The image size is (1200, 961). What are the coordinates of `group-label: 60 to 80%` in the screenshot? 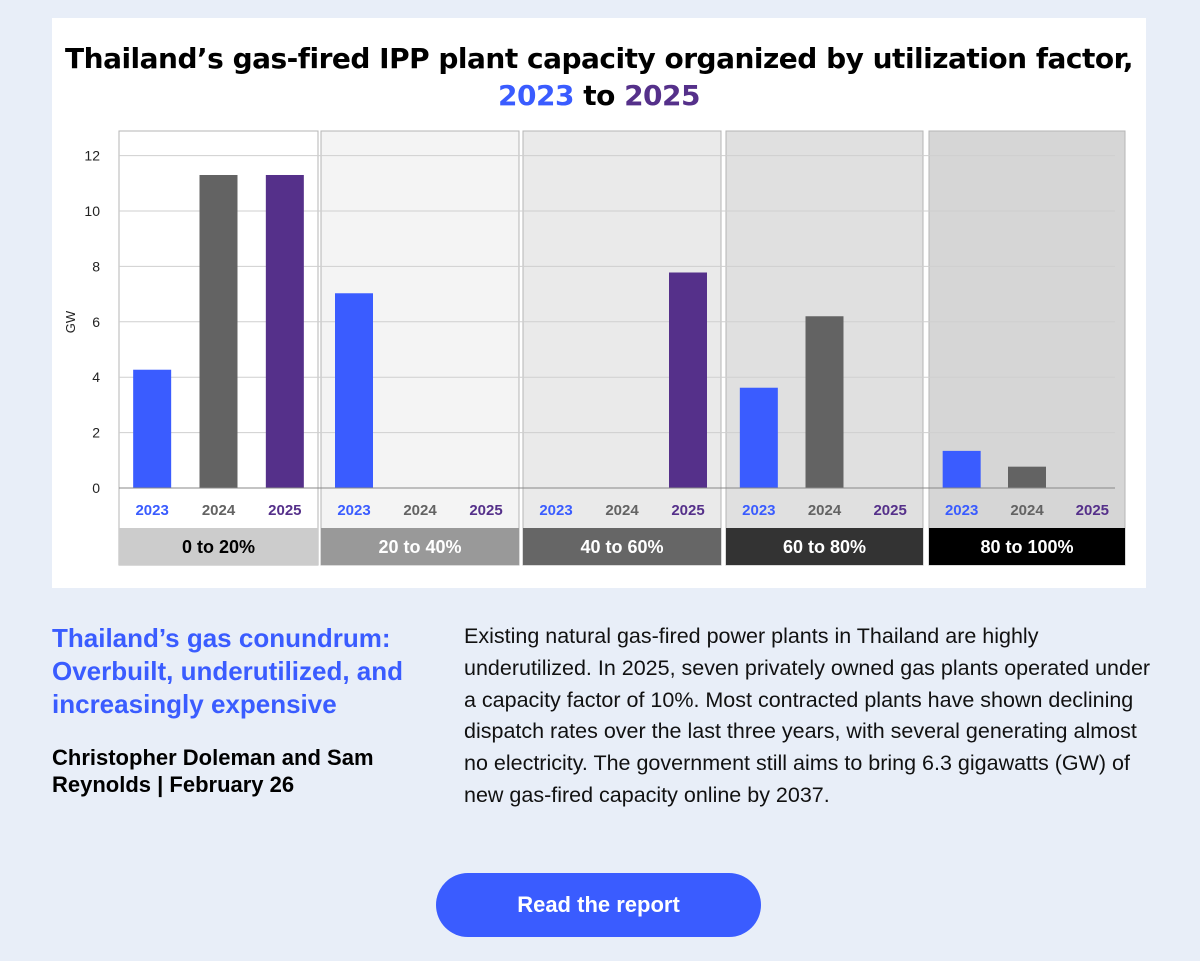 It's located at (824, 547).